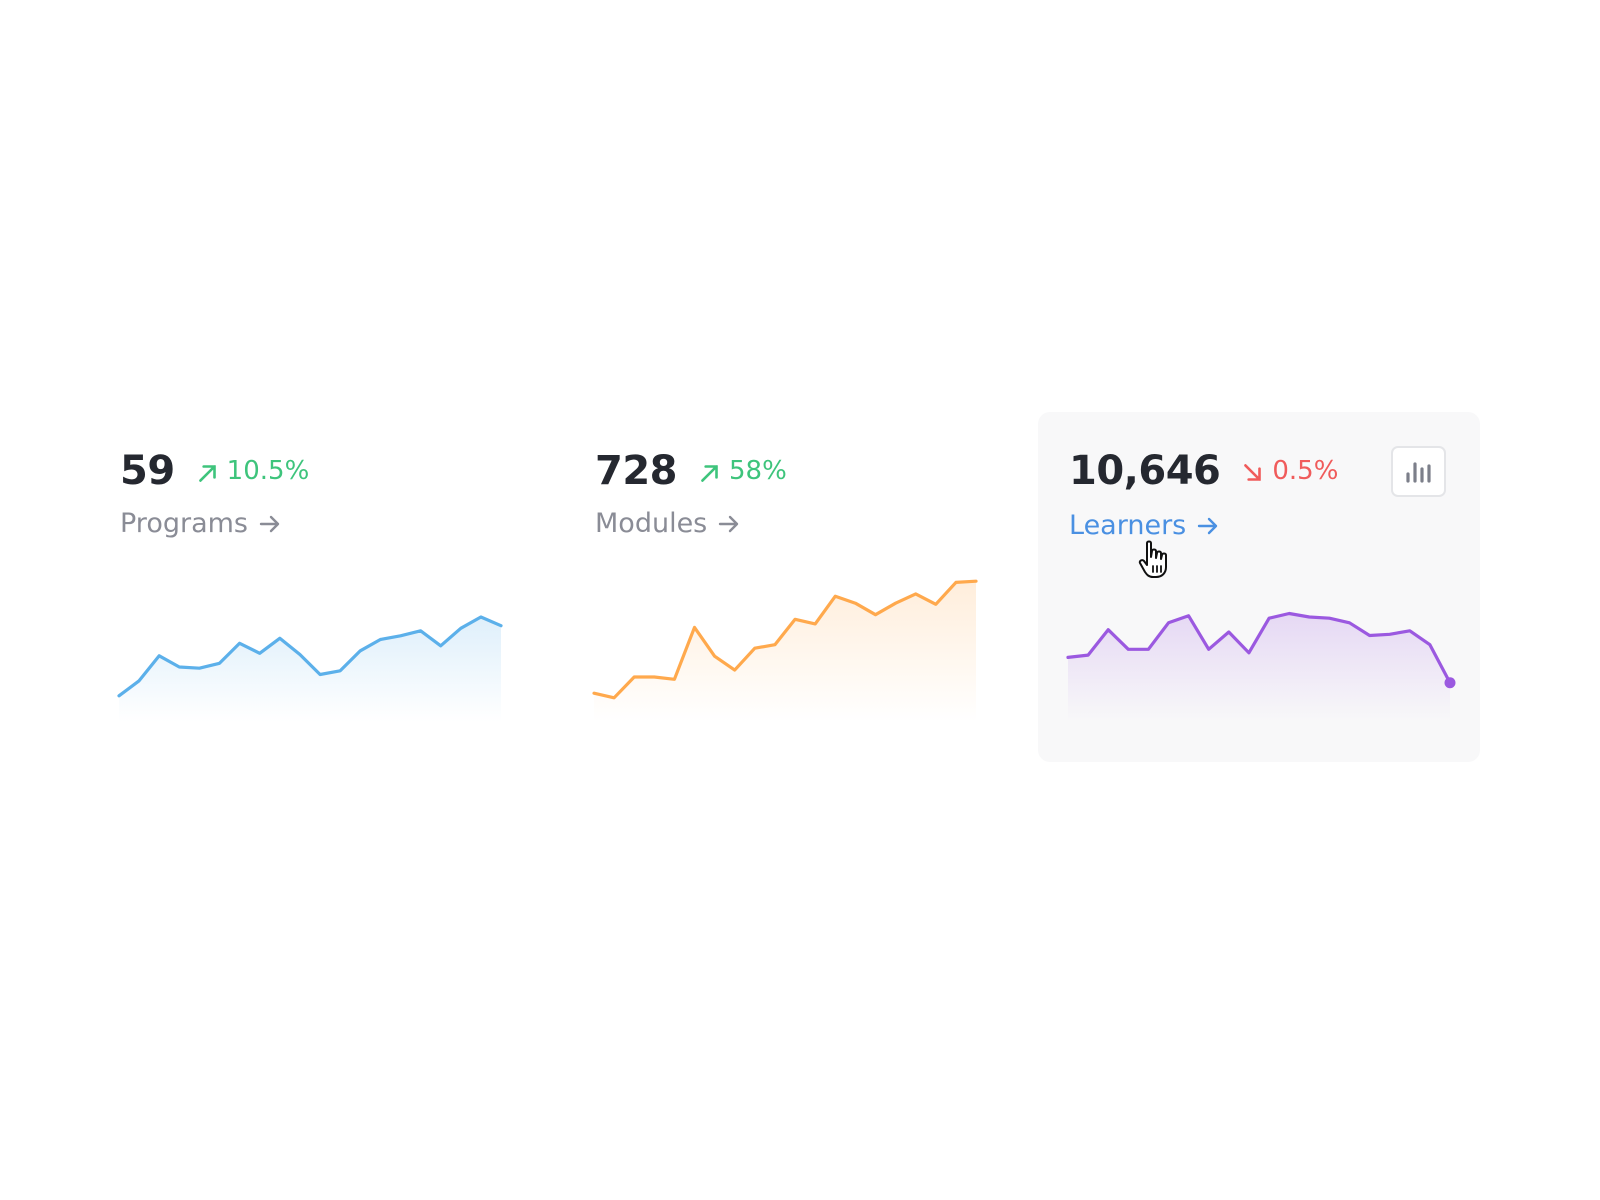 The width and height of the screenshot is (1600, 1200). Describe the element at coordinates (310, 587) in the screenshot. I see `stat-card-programs: 59 10.5% Programs` at that location.